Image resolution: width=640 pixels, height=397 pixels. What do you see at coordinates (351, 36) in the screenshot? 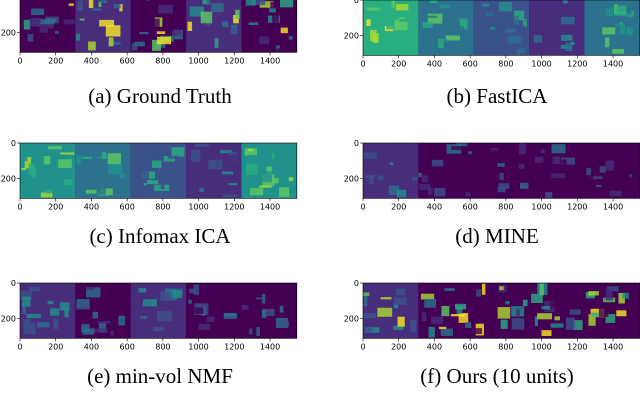
I see `y-tick-label: 200` at bounding box center [351, 36].